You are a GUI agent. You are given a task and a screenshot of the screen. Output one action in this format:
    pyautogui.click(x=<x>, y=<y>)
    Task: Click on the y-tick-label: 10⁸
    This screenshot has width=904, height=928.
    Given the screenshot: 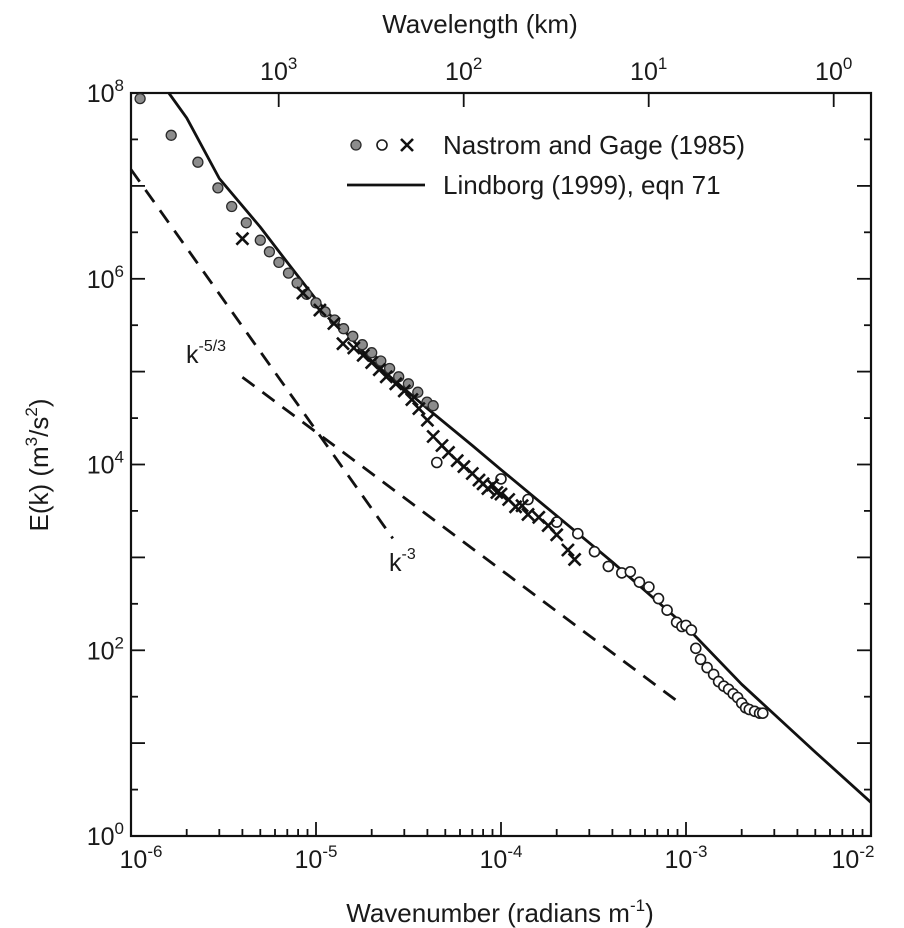 What is the action you would take?
    pyautogui.click(x=105, y=92)
    